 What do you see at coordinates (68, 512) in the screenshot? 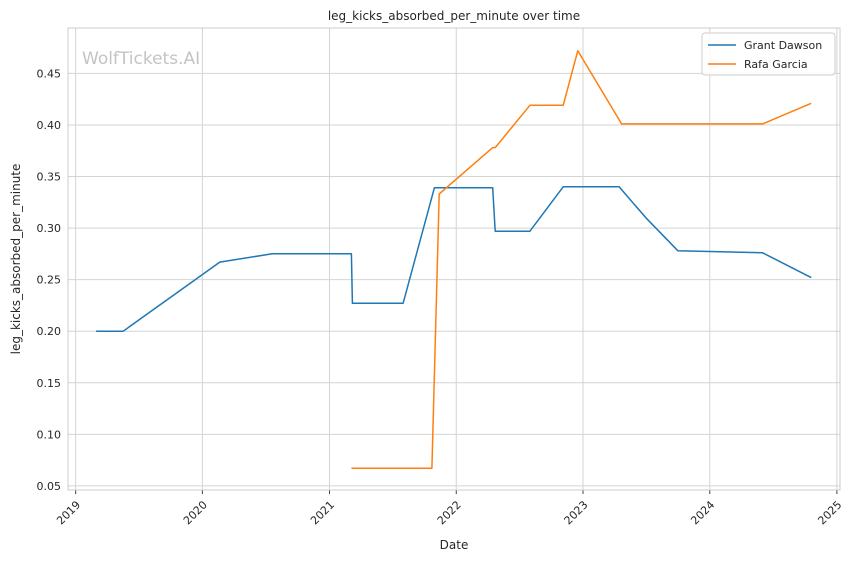
I see `x-tick-label: 2019` at bounding box center [68, 512].